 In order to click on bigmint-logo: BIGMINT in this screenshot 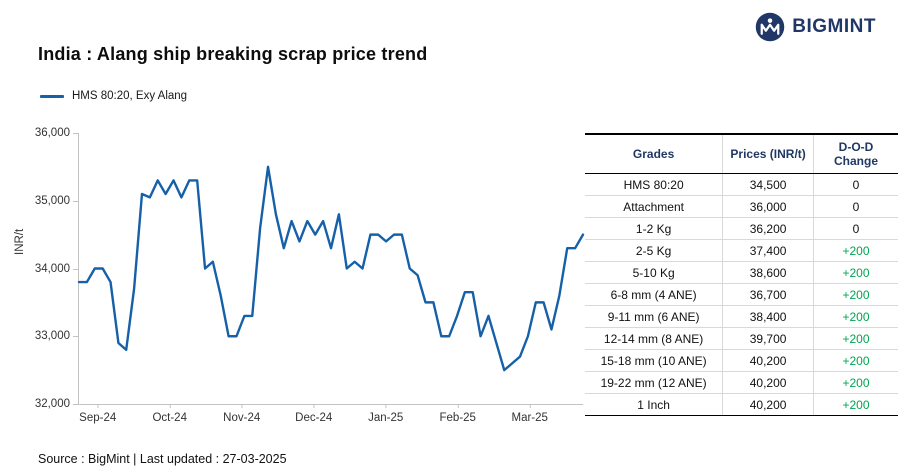, I will do `click(815, 27)`.